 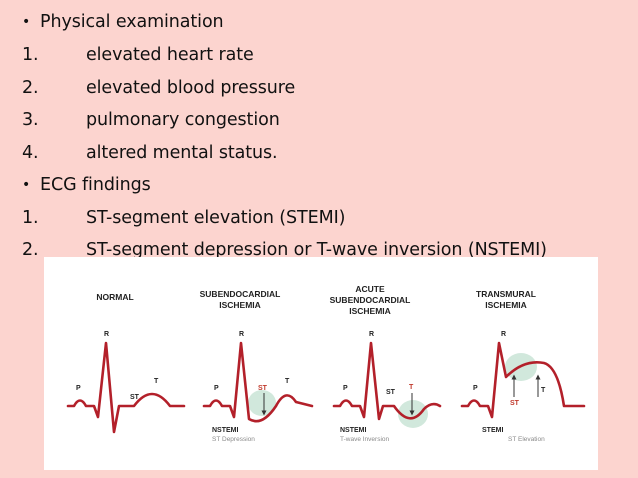 I want to click on panel-title: ACUTE, so click(x=370, y=289).